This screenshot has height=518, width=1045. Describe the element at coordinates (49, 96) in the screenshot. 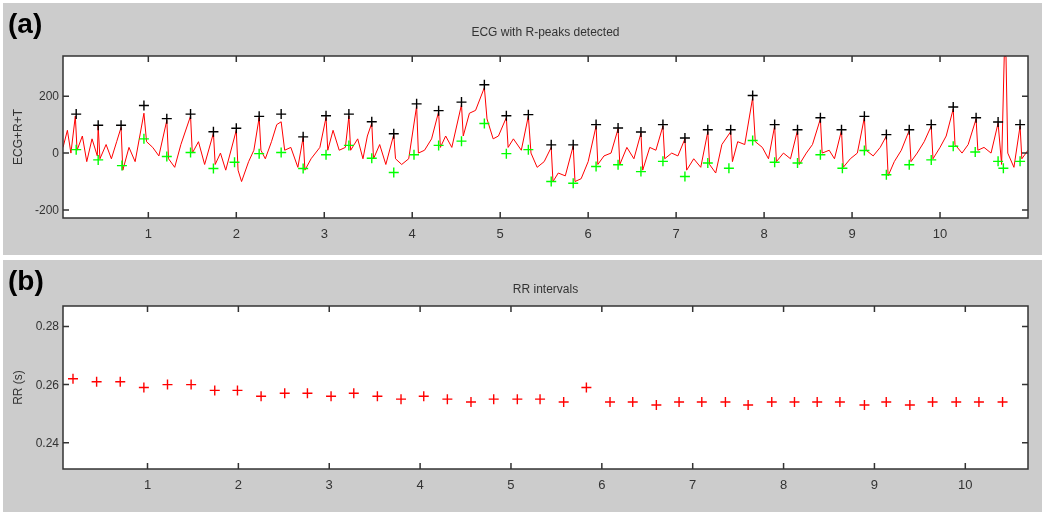

I see `y-tick-label: 200` at that location.